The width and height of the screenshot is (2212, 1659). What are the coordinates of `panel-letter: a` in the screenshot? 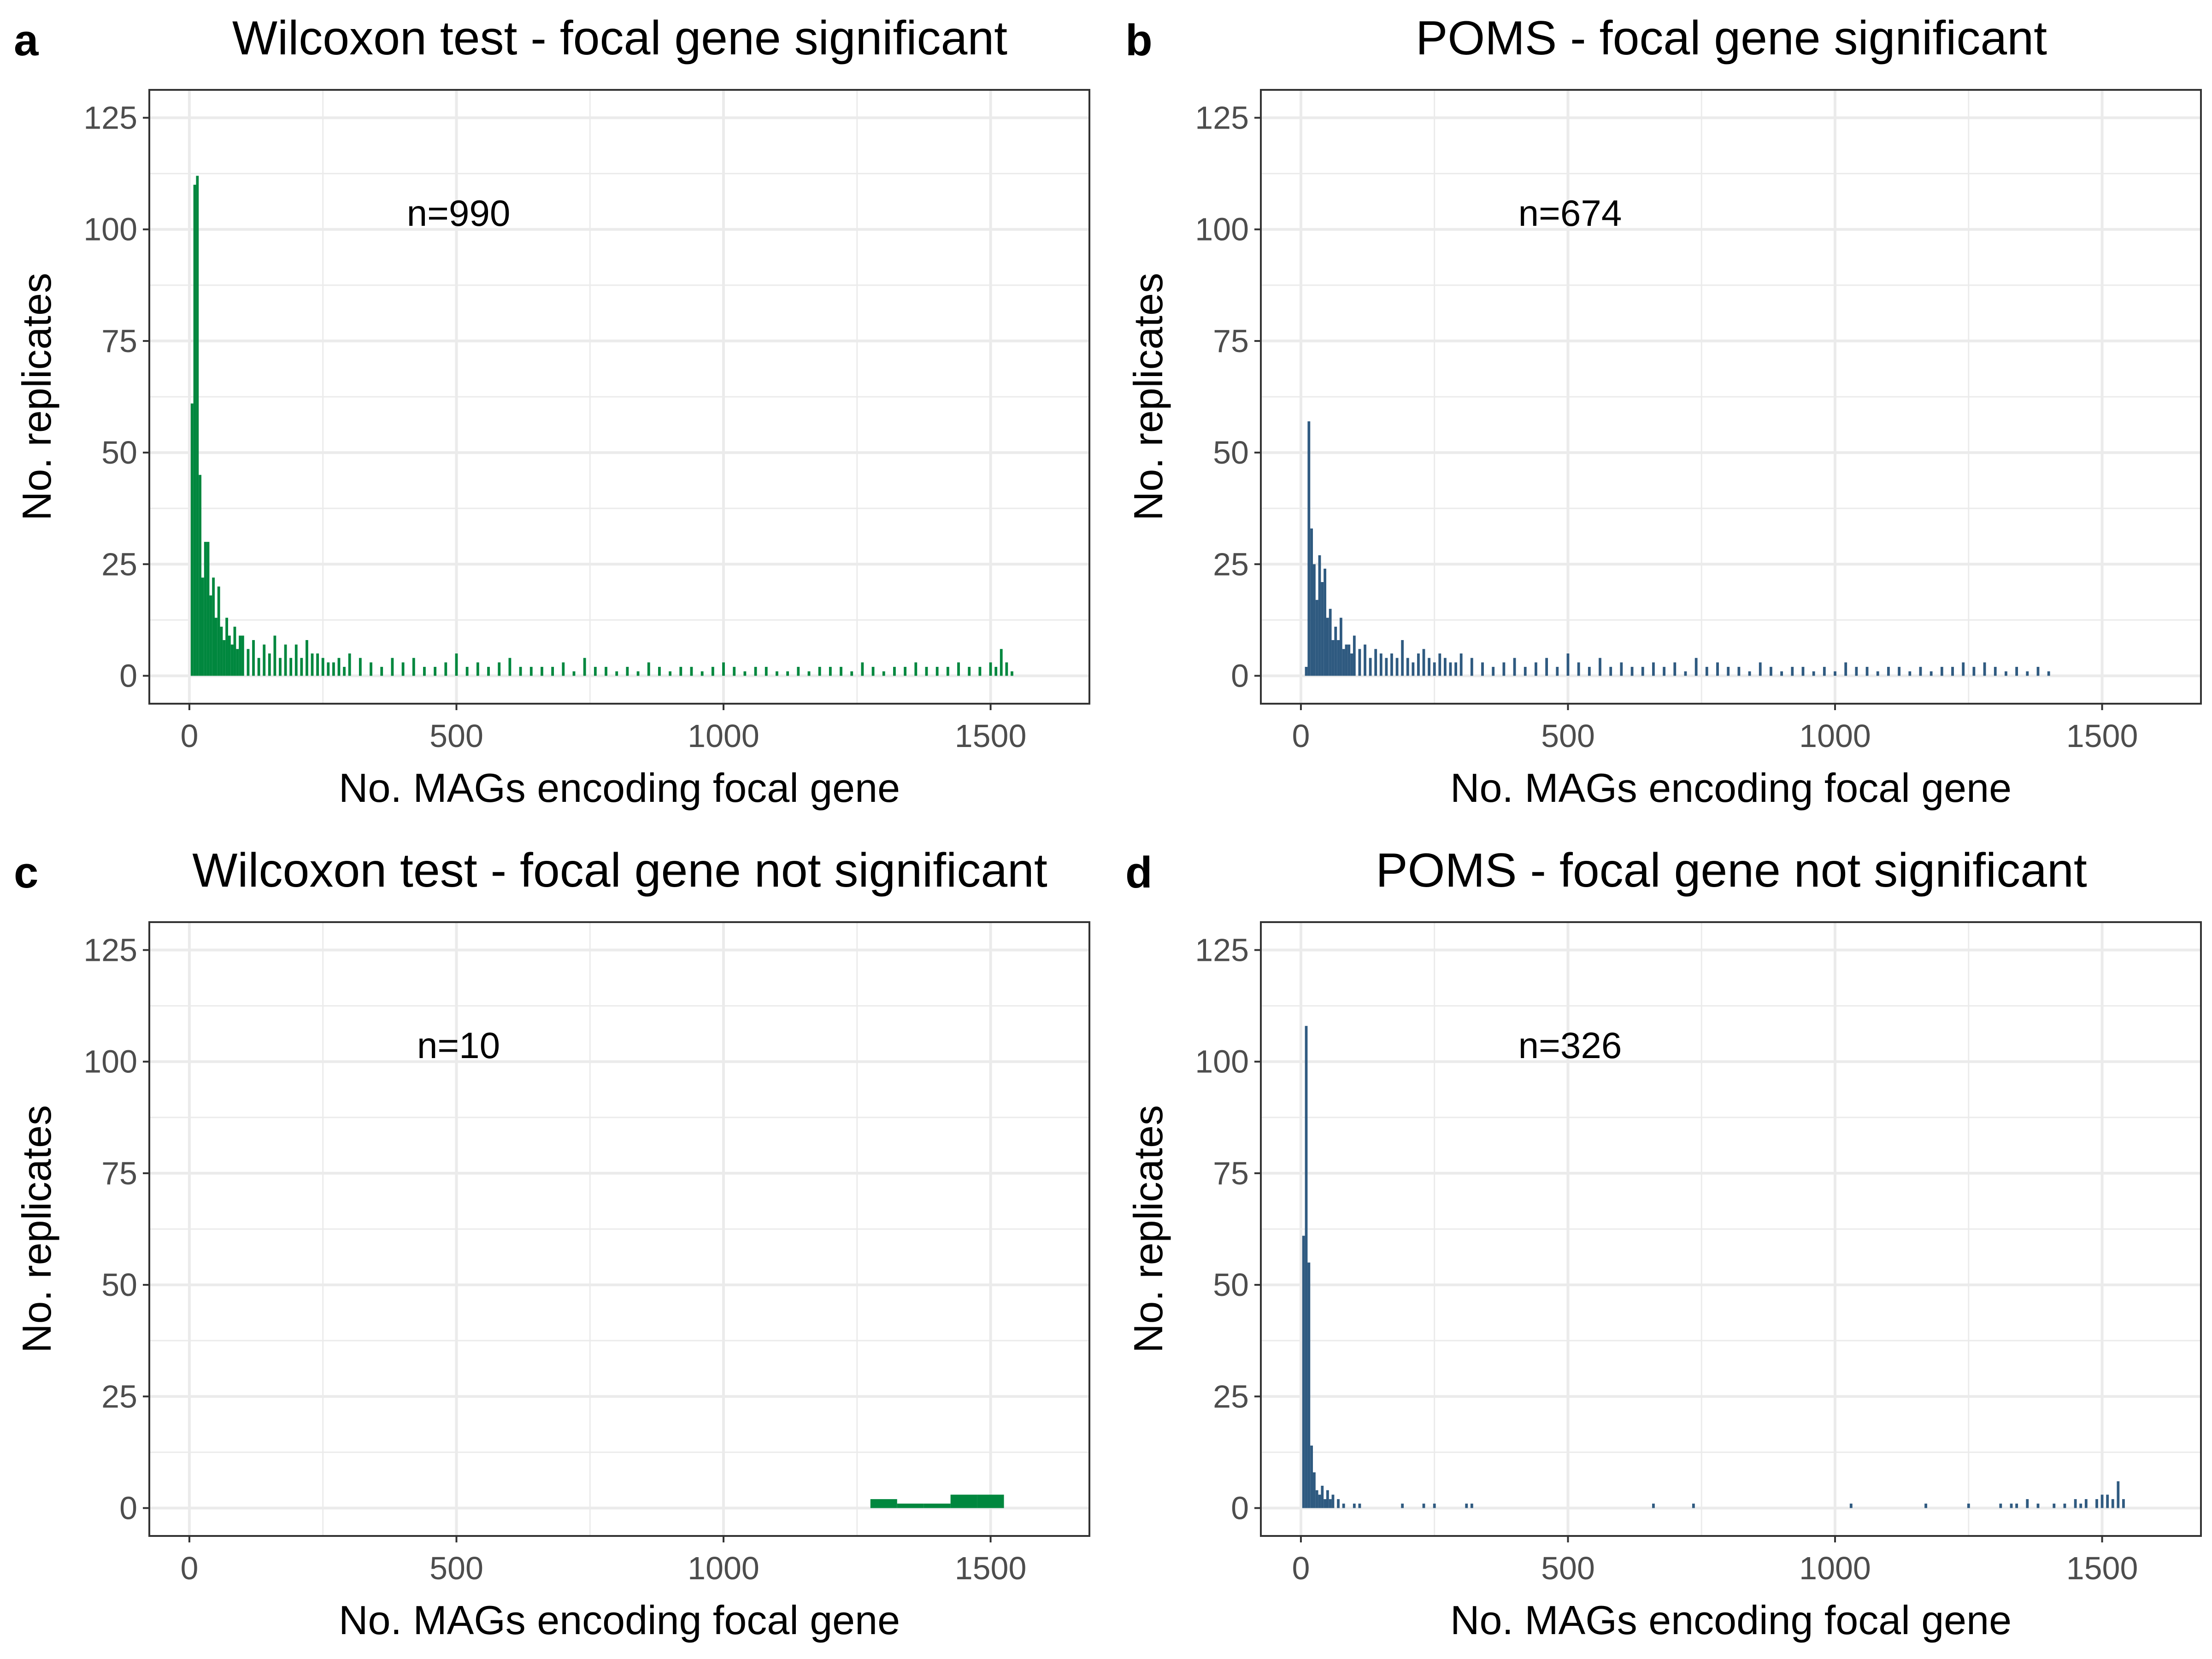 It's located at (26, 40).